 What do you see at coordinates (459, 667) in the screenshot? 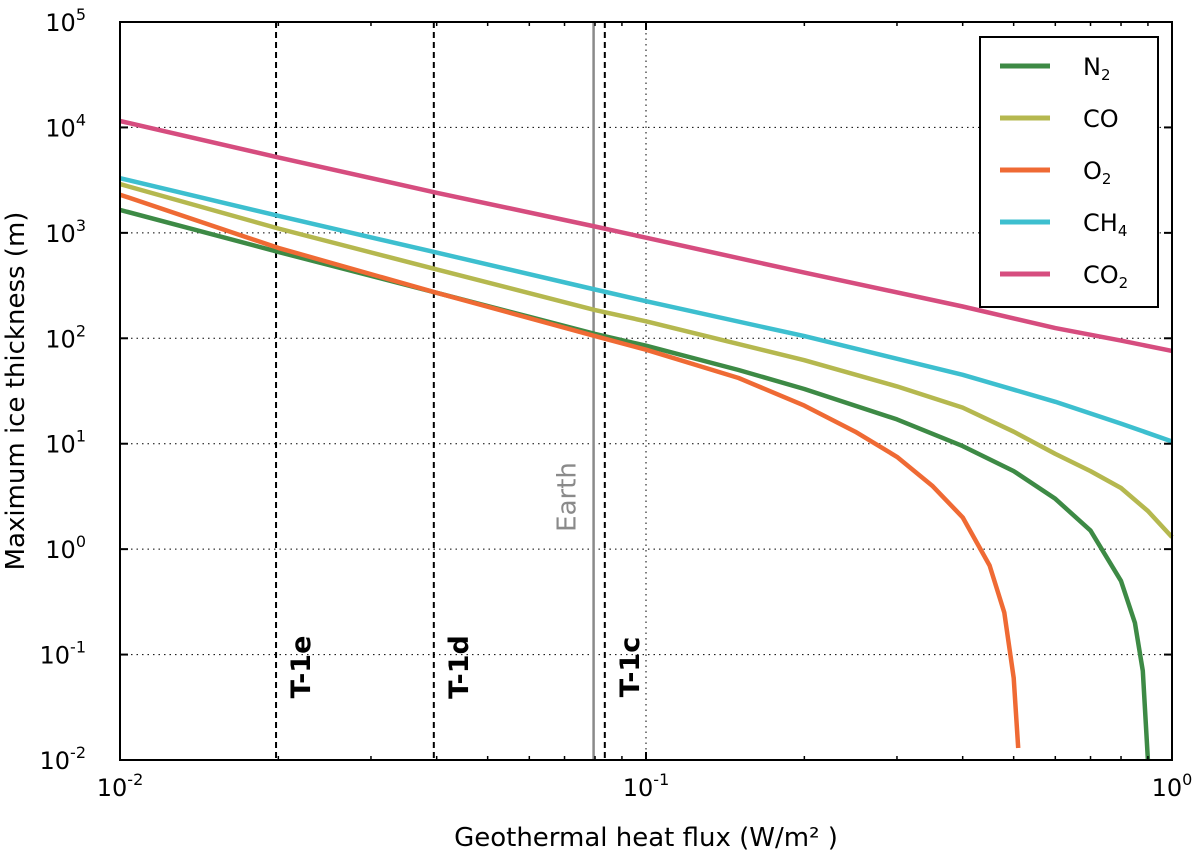
I see `vline-label-t-1d: T-1d` at bounding box center [459, 667].